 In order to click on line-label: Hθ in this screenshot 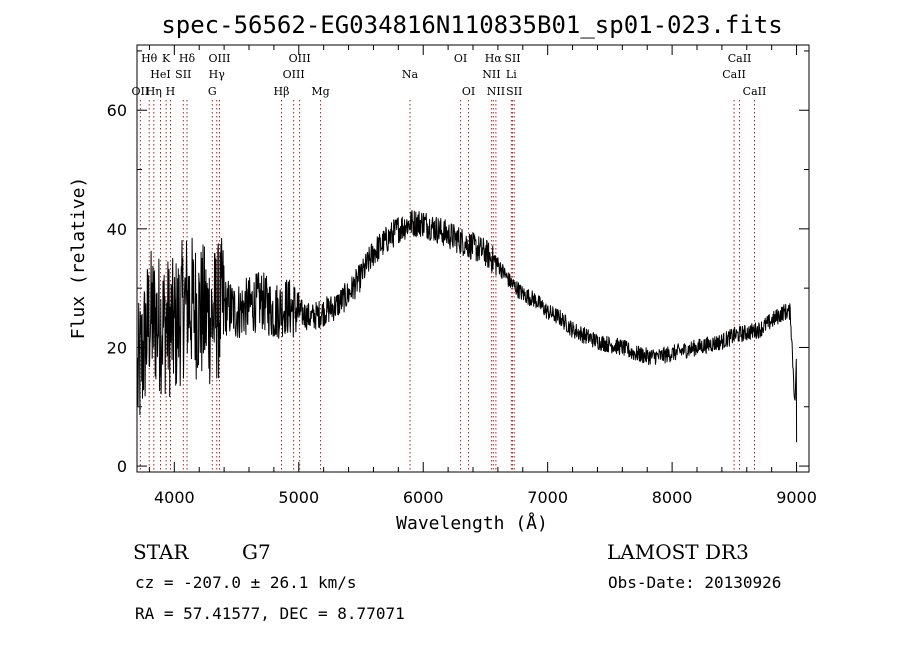, I will do `click(149, 58)`.